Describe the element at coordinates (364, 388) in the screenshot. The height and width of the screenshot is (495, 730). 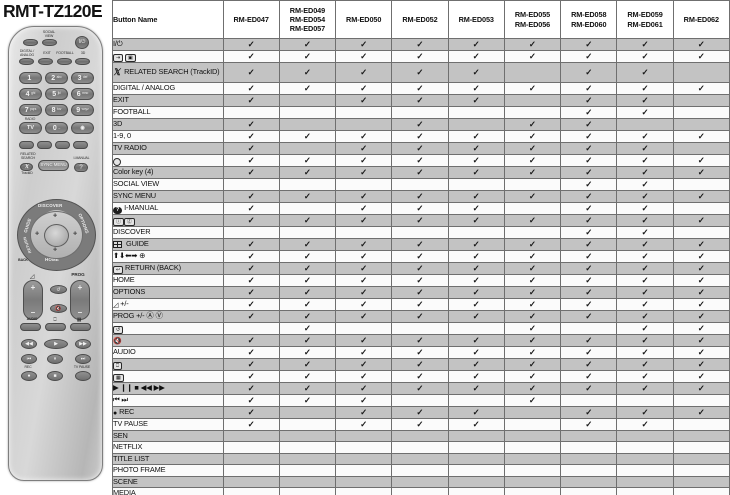
I see `cell-r29-c3: ✓` at that location.